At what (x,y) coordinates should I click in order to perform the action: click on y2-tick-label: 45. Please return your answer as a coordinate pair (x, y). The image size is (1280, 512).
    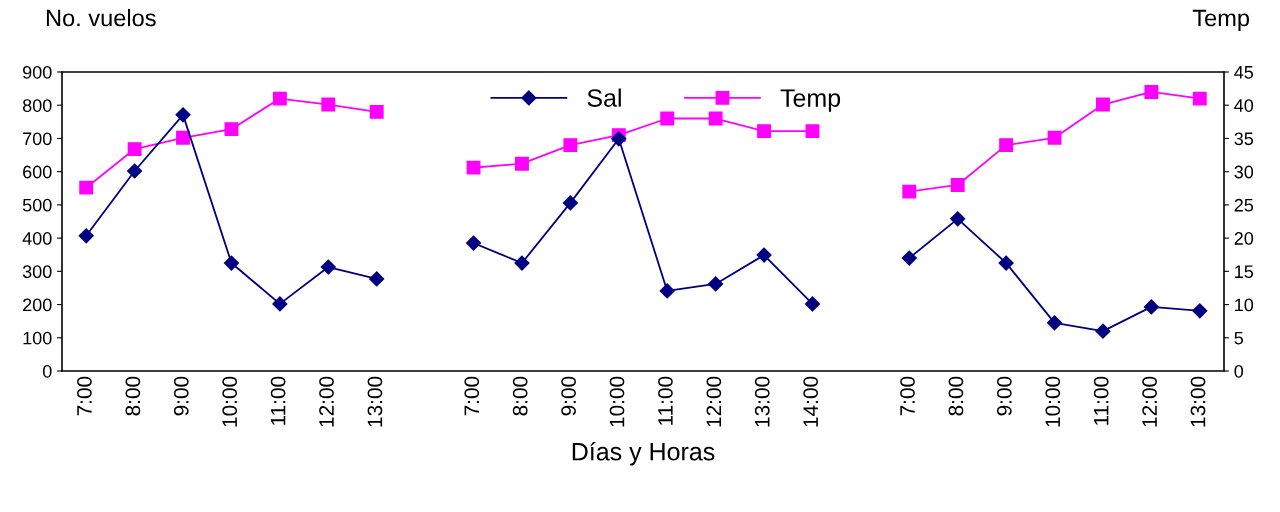
    Looking at the image, I should click on (1244, 72).